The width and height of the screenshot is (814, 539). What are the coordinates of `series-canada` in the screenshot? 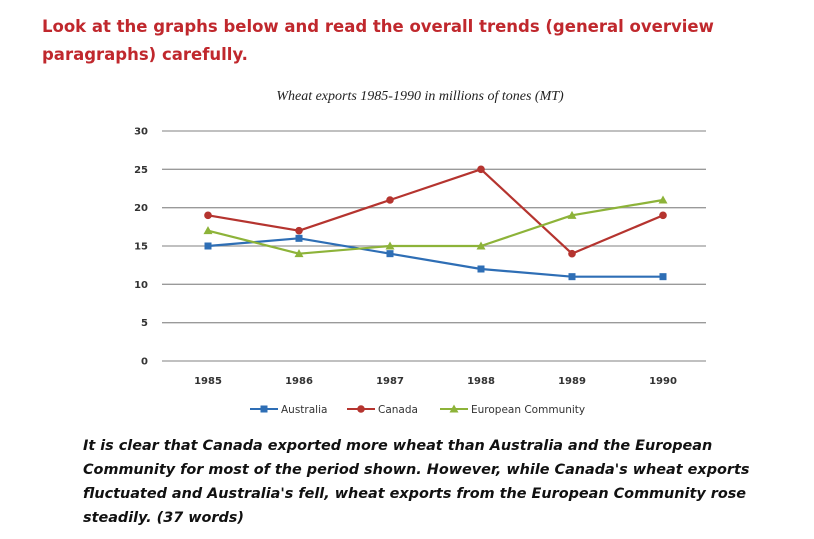 It's located at (435, 211).